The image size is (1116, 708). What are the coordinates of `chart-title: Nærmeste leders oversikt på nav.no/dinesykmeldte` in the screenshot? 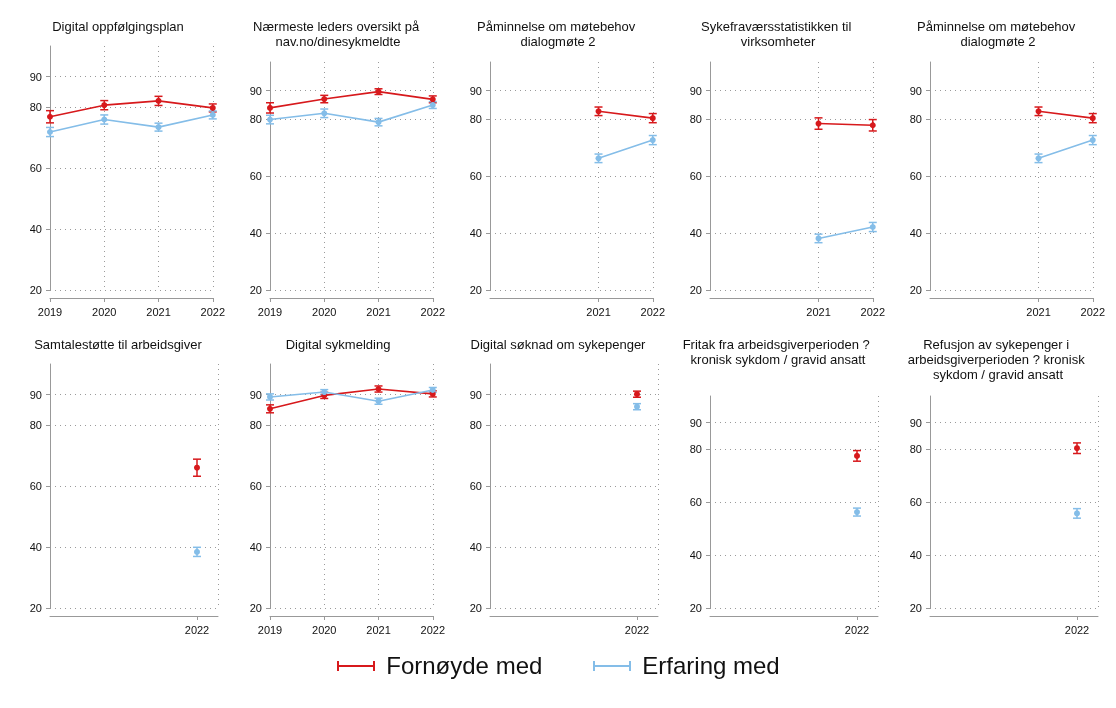 It's located at (338, 34).